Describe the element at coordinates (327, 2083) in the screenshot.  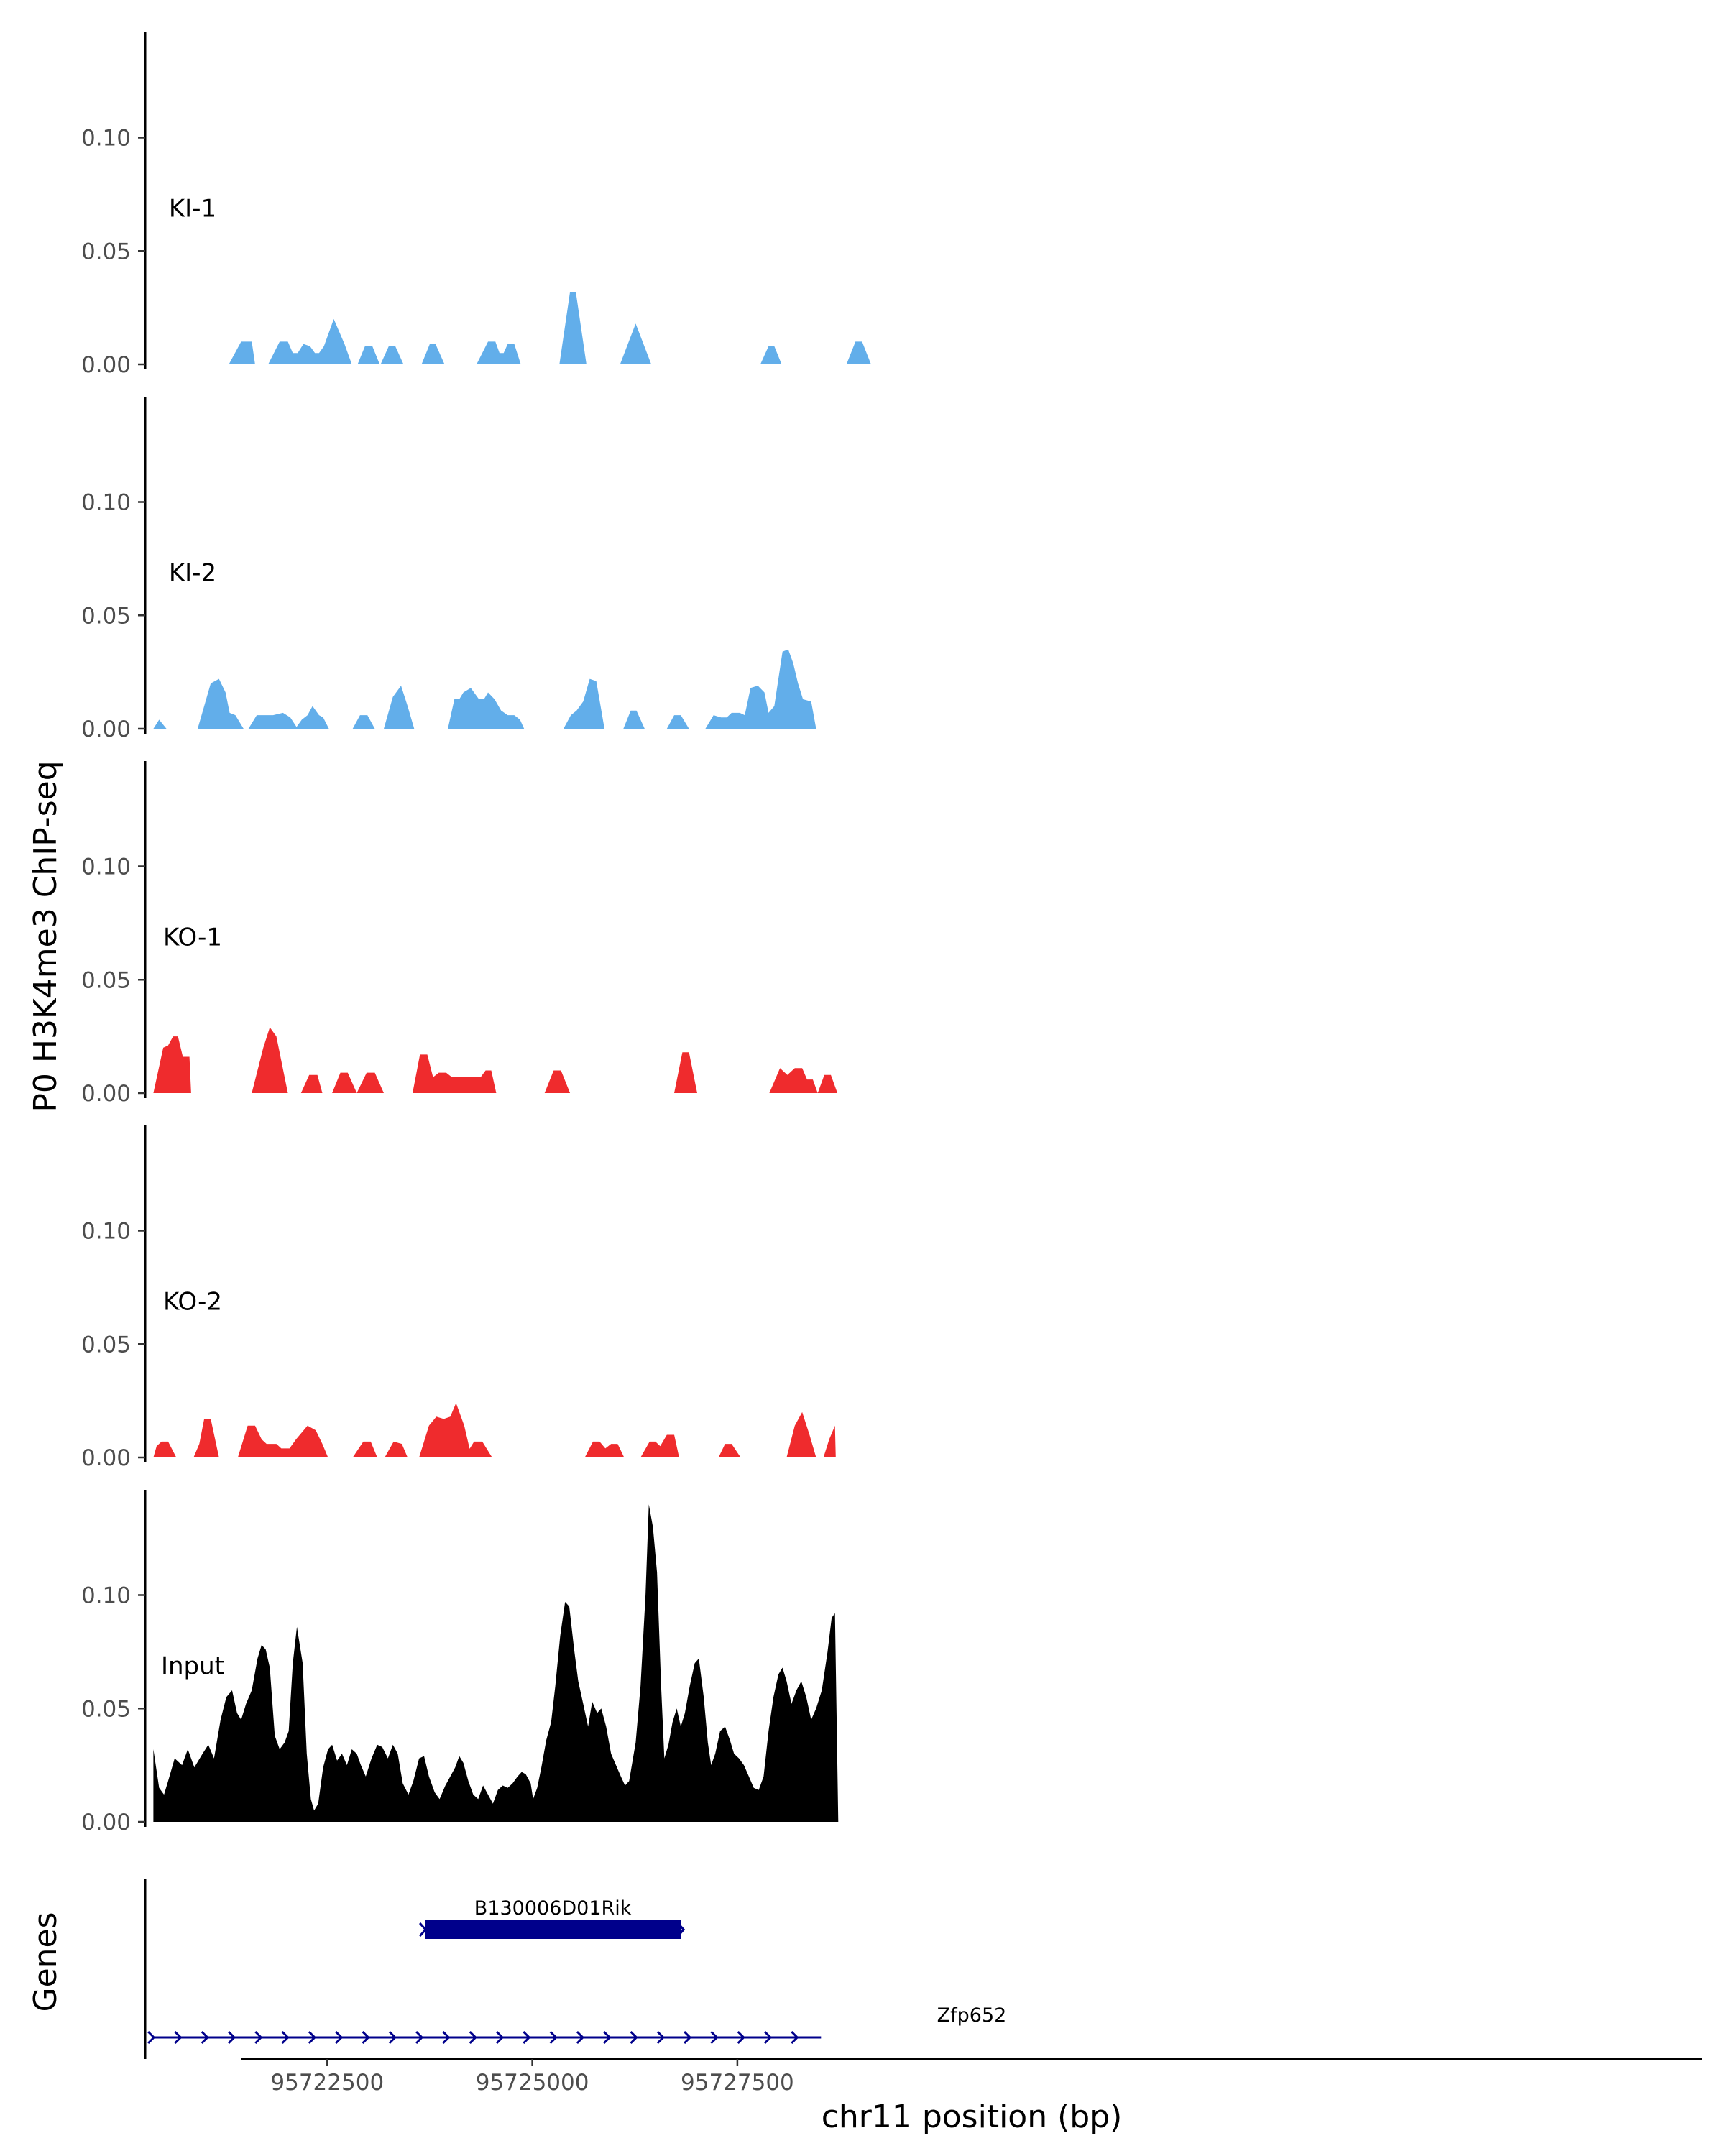
I see `x-tick-label: 95722500` at that location.